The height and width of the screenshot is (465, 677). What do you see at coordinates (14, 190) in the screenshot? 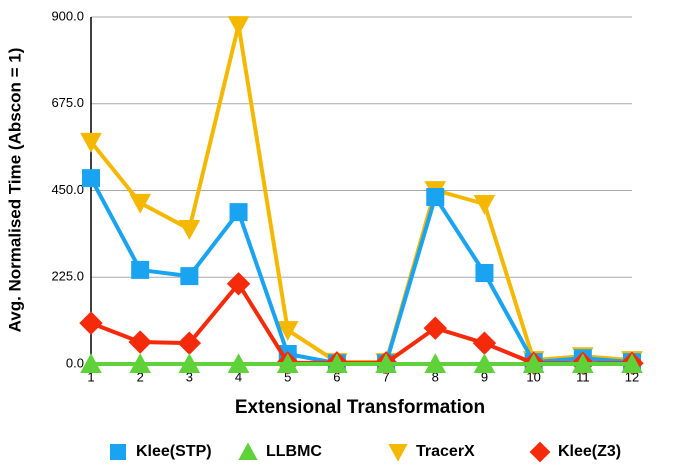
I see `y-axis-label: Avg. Normalised Time (Abscon = 1)` at bounding box center [14, 190].